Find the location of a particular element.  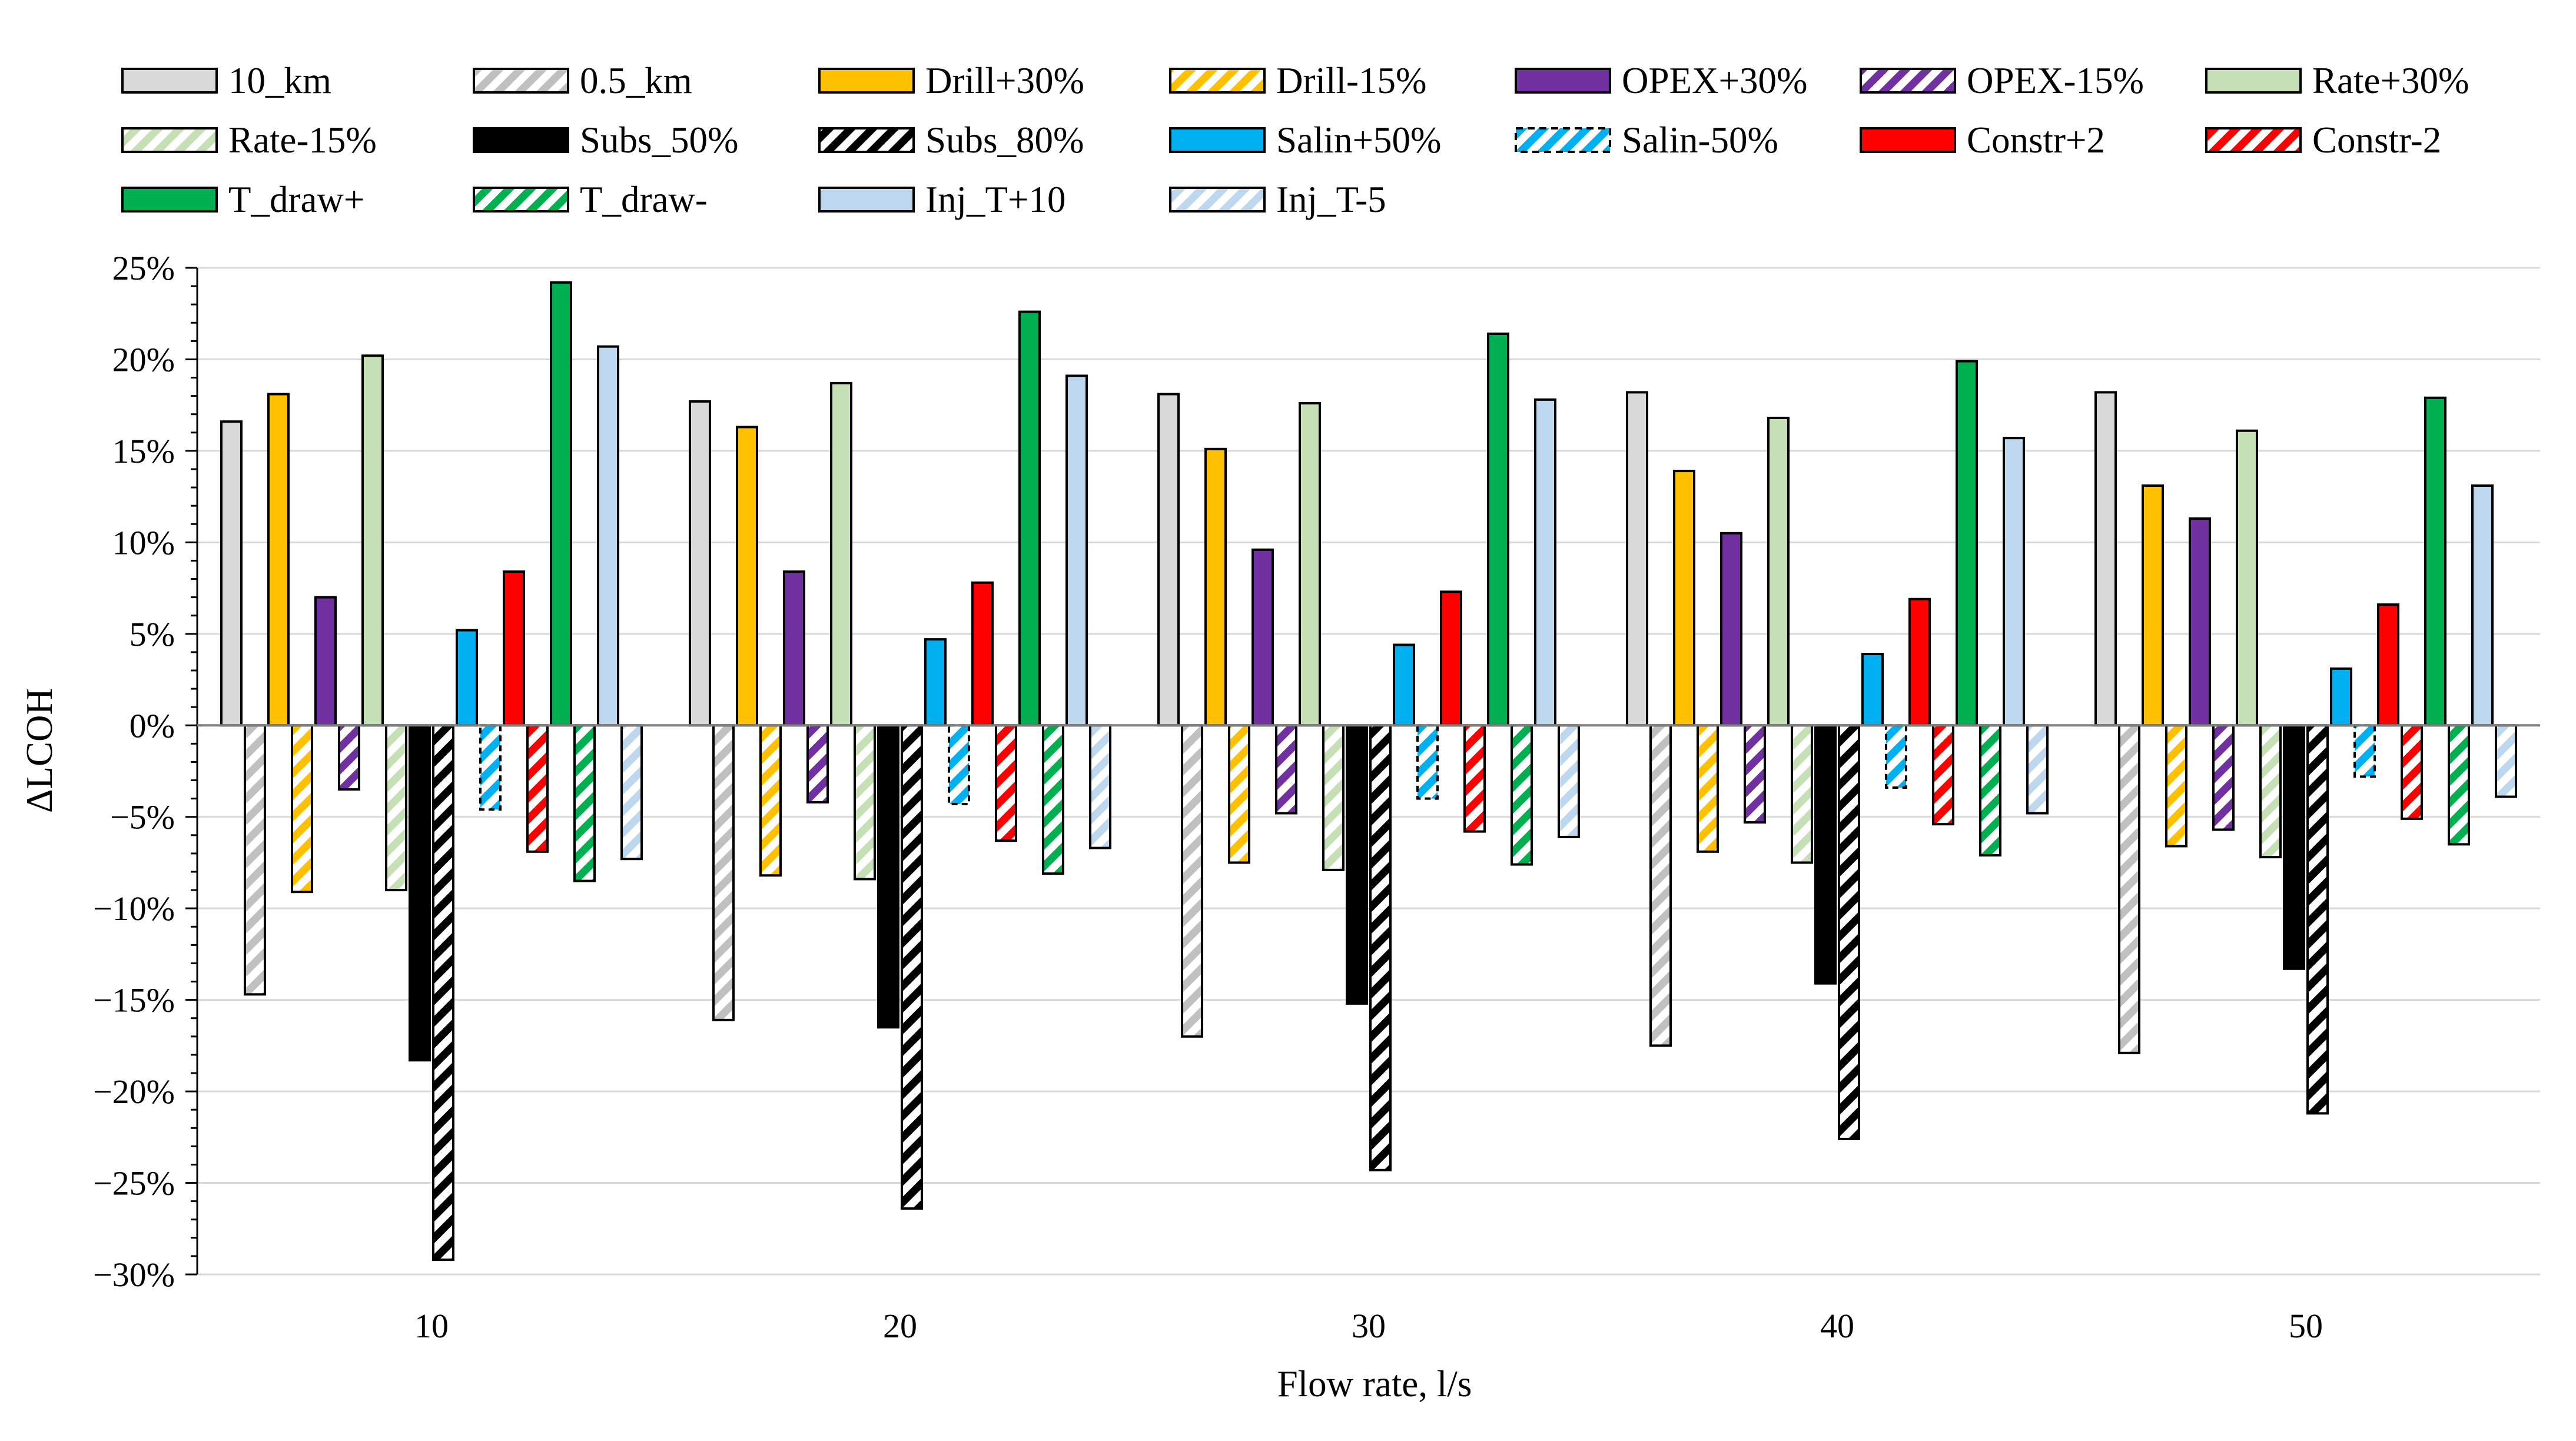

y-tick-label: −20% is located at coordinates (134, 1092).